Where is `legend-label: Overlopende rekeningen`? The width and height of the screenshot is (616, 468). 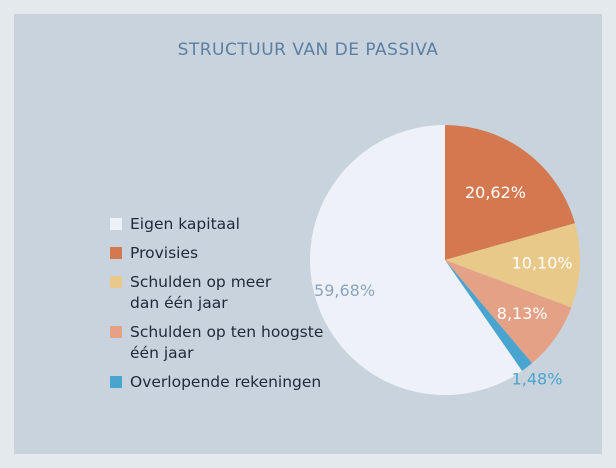 legend-label: Overlopende rekeningen is located at coordinates (226, 382).